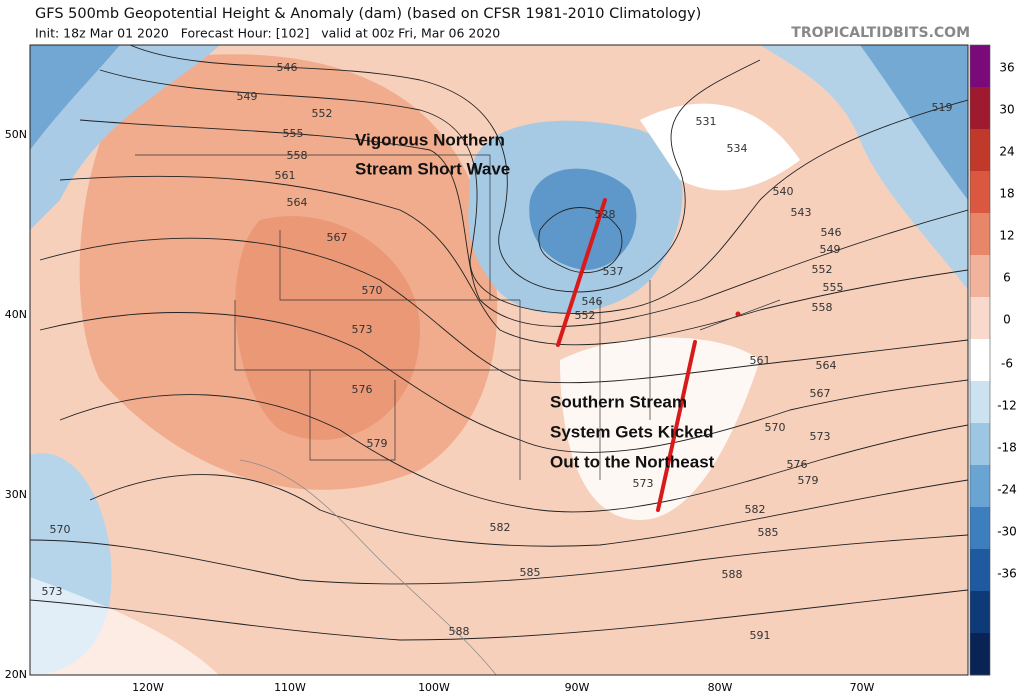  I want to click on annotation: Vigorous Northern, so click(430, 139).